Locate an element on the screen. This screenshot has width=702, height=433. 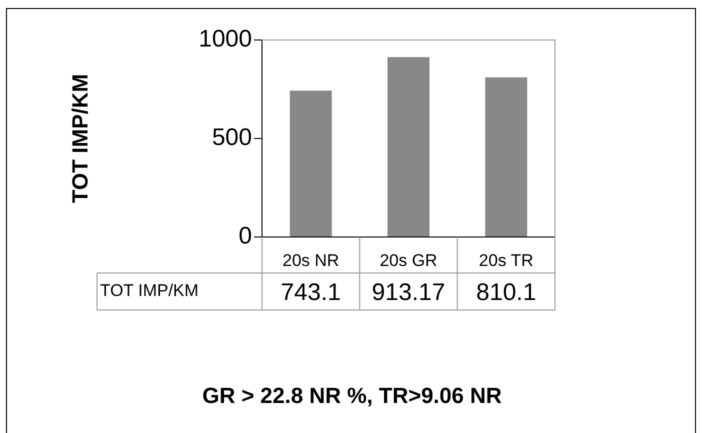
y-tick-label: 500 is located at coordinates (232, 138).